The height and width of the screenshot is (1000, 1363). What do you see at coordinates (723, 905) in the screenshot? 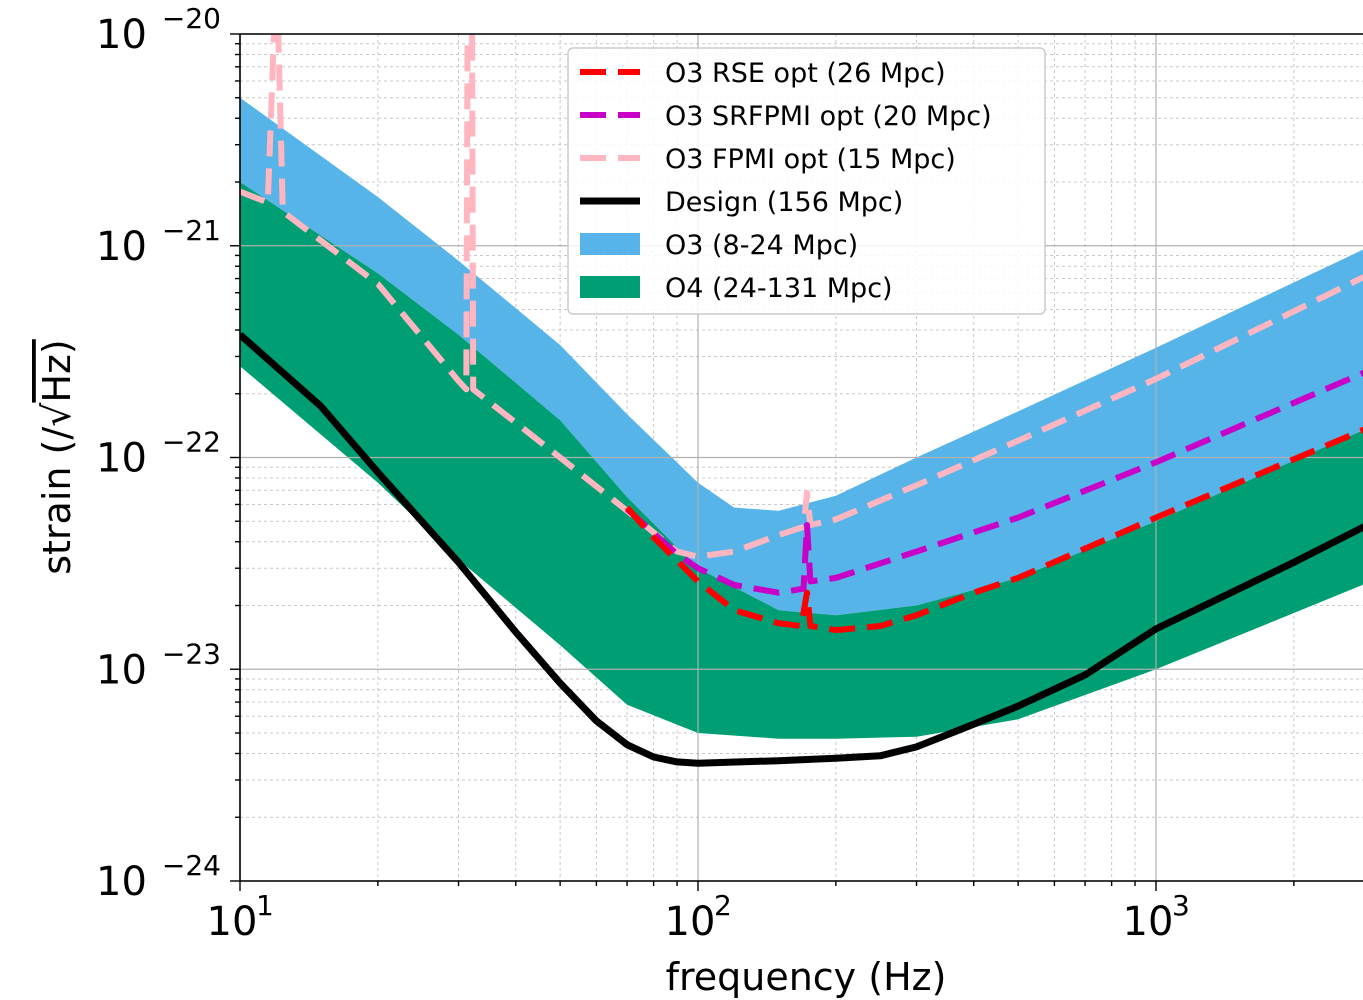
I see `x-tick-label-exponent: 2` at bounding box center [723, 905].